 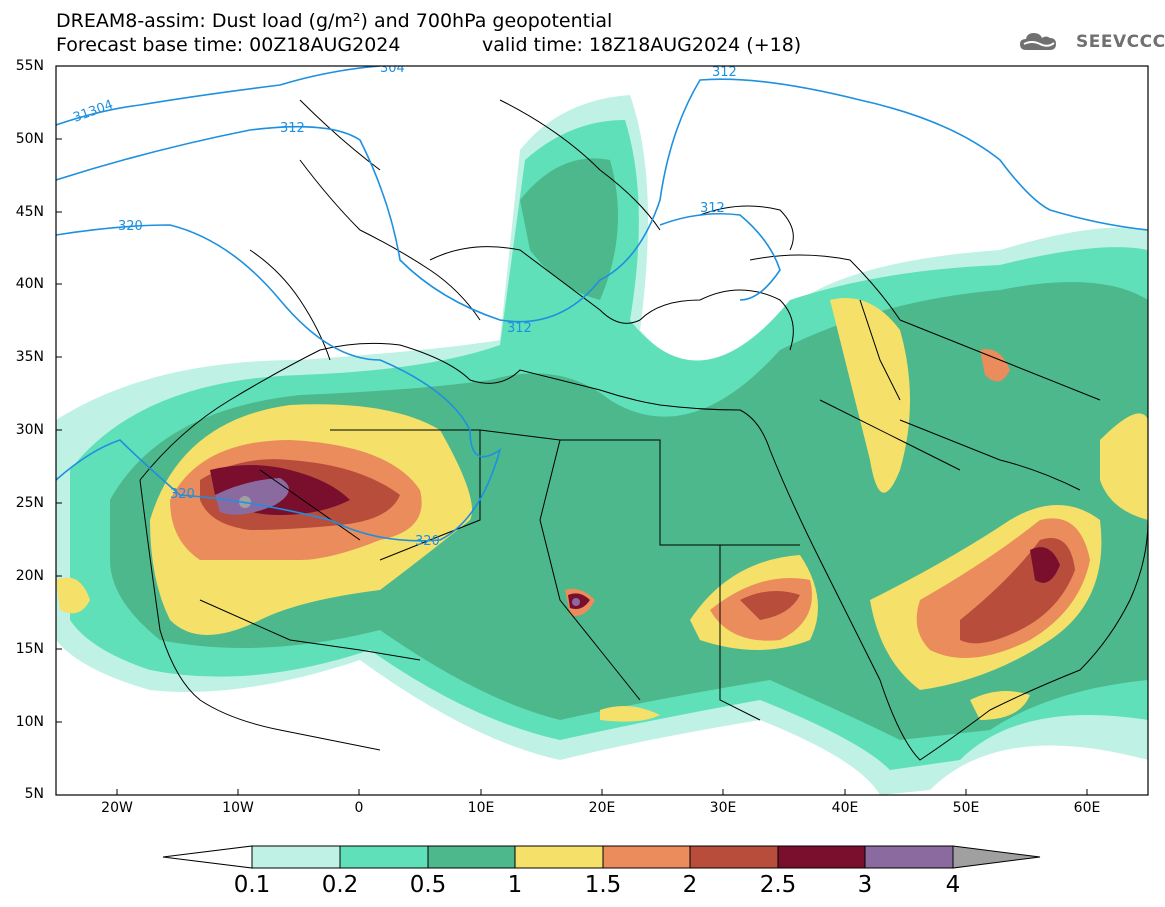 I want to click on colorbar, so click(x=601, y=857).